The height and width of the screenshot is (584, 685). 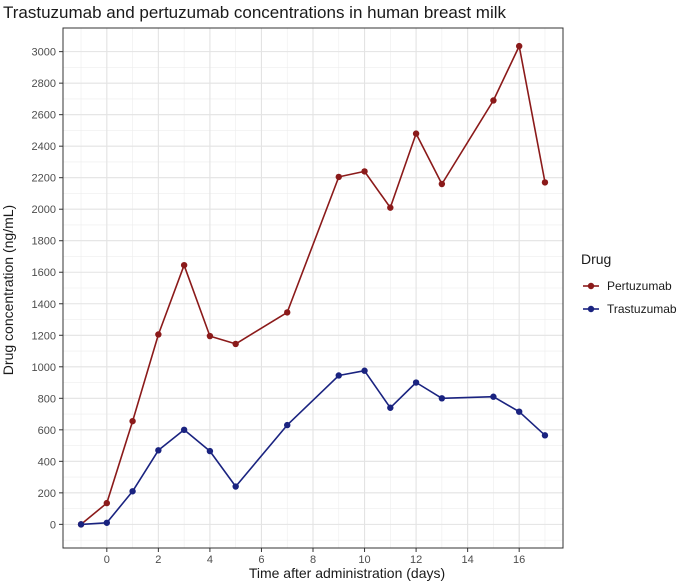 I want to click on x-tick-label: 16, so click(x=519, y=560).